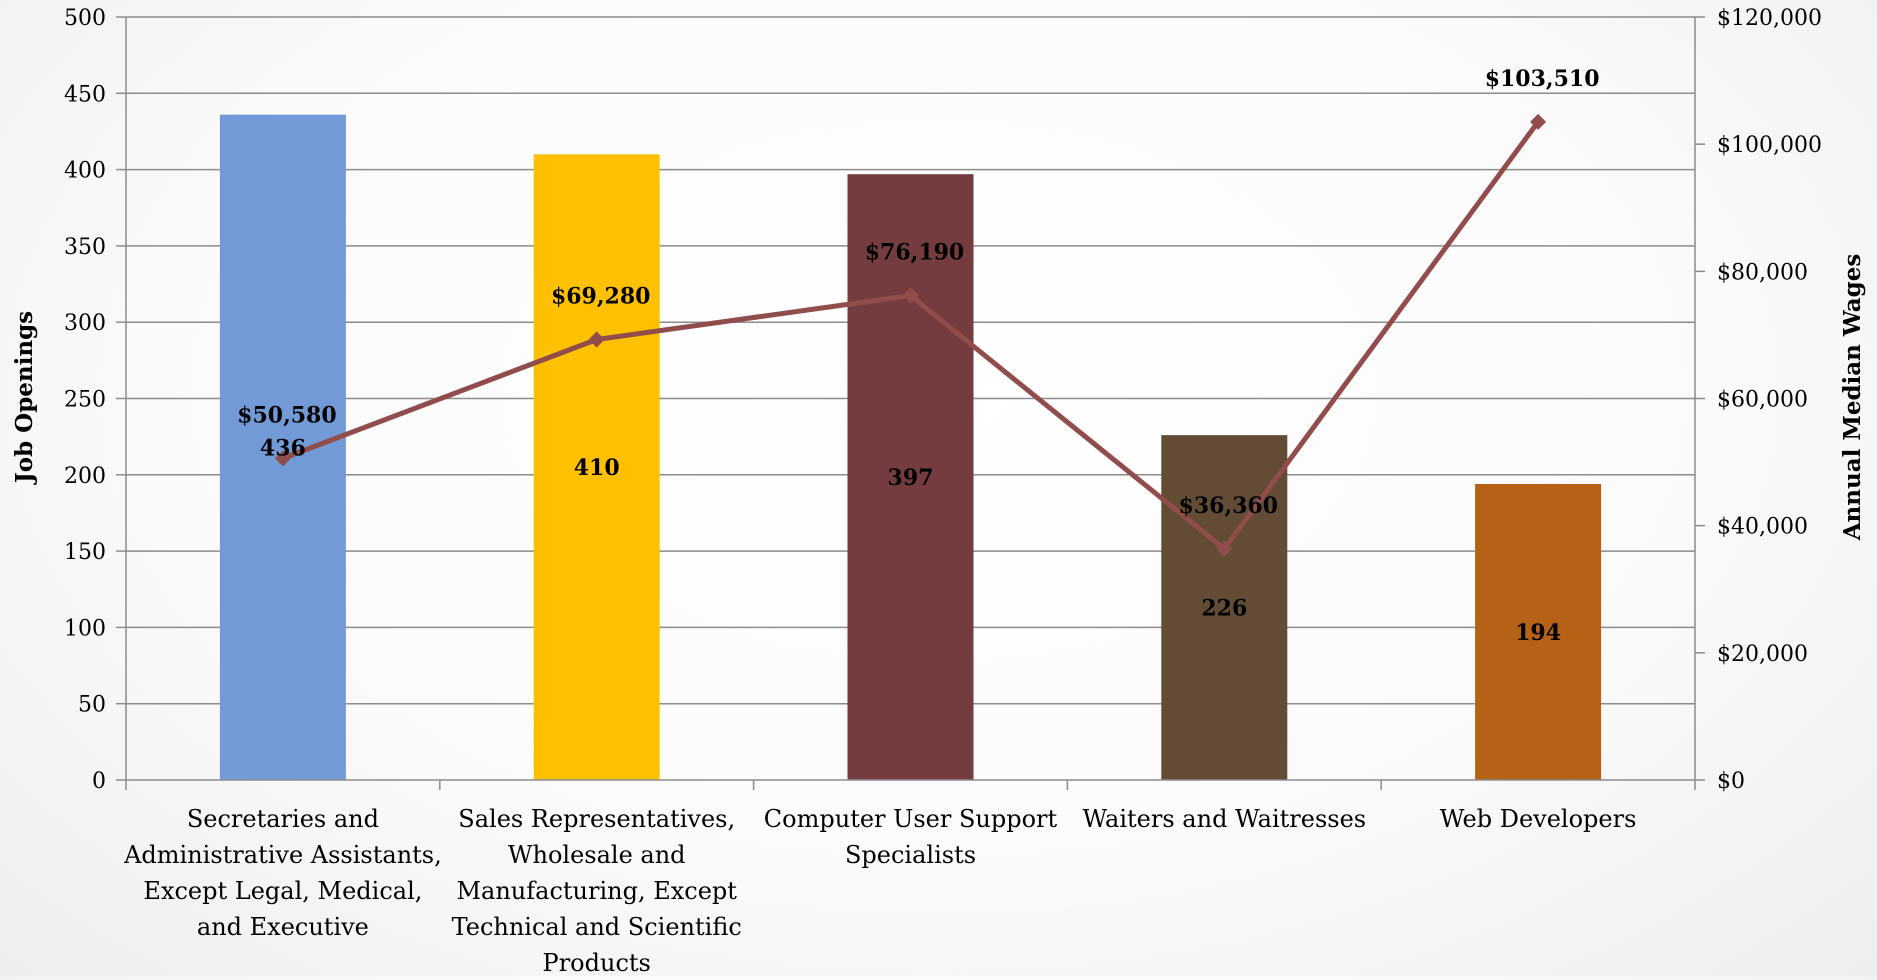 Image resolution: width=1877 pixels, height=980 pixels. I want to click on wage-value-label: $36,360, so click(1229, 506).